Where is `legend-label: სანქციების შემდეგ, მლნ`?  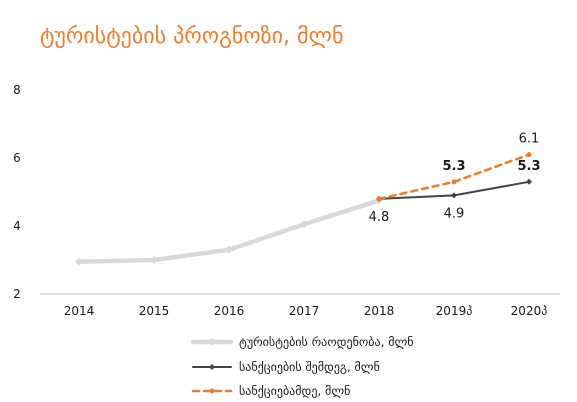 legend-label: სანქციების შემდეგ, მლნ is located at coordinates (309, 367).